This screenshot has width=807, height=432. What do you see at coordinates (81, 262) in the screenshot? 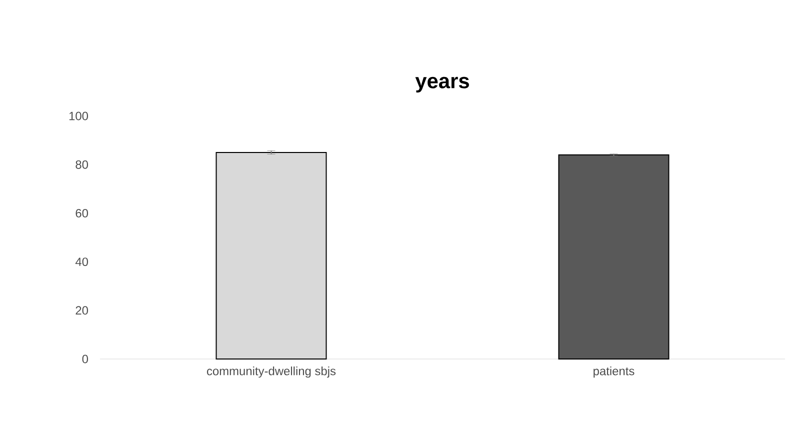
I see `y-tick-label: 40` at bounding box center [81, 262].